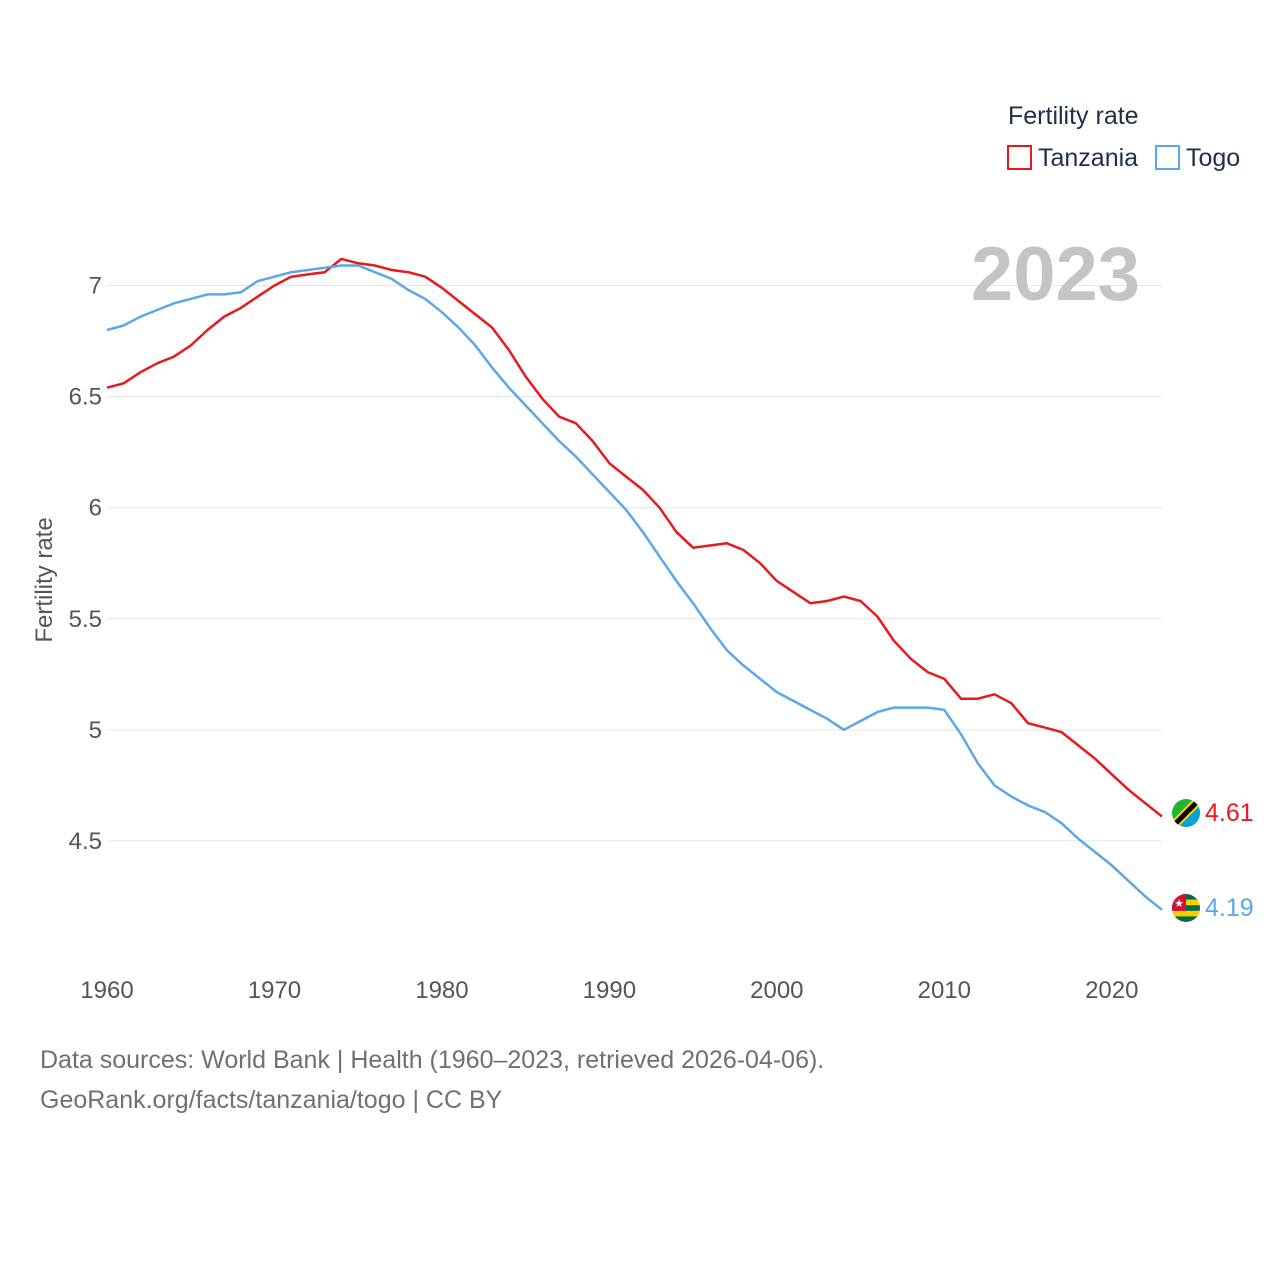 The image size is (1280, 1280). What do you see at coordinates (106, 990) in the screenshot?
I see `x-tick-label: 1960` at bounding box center [106, 990].